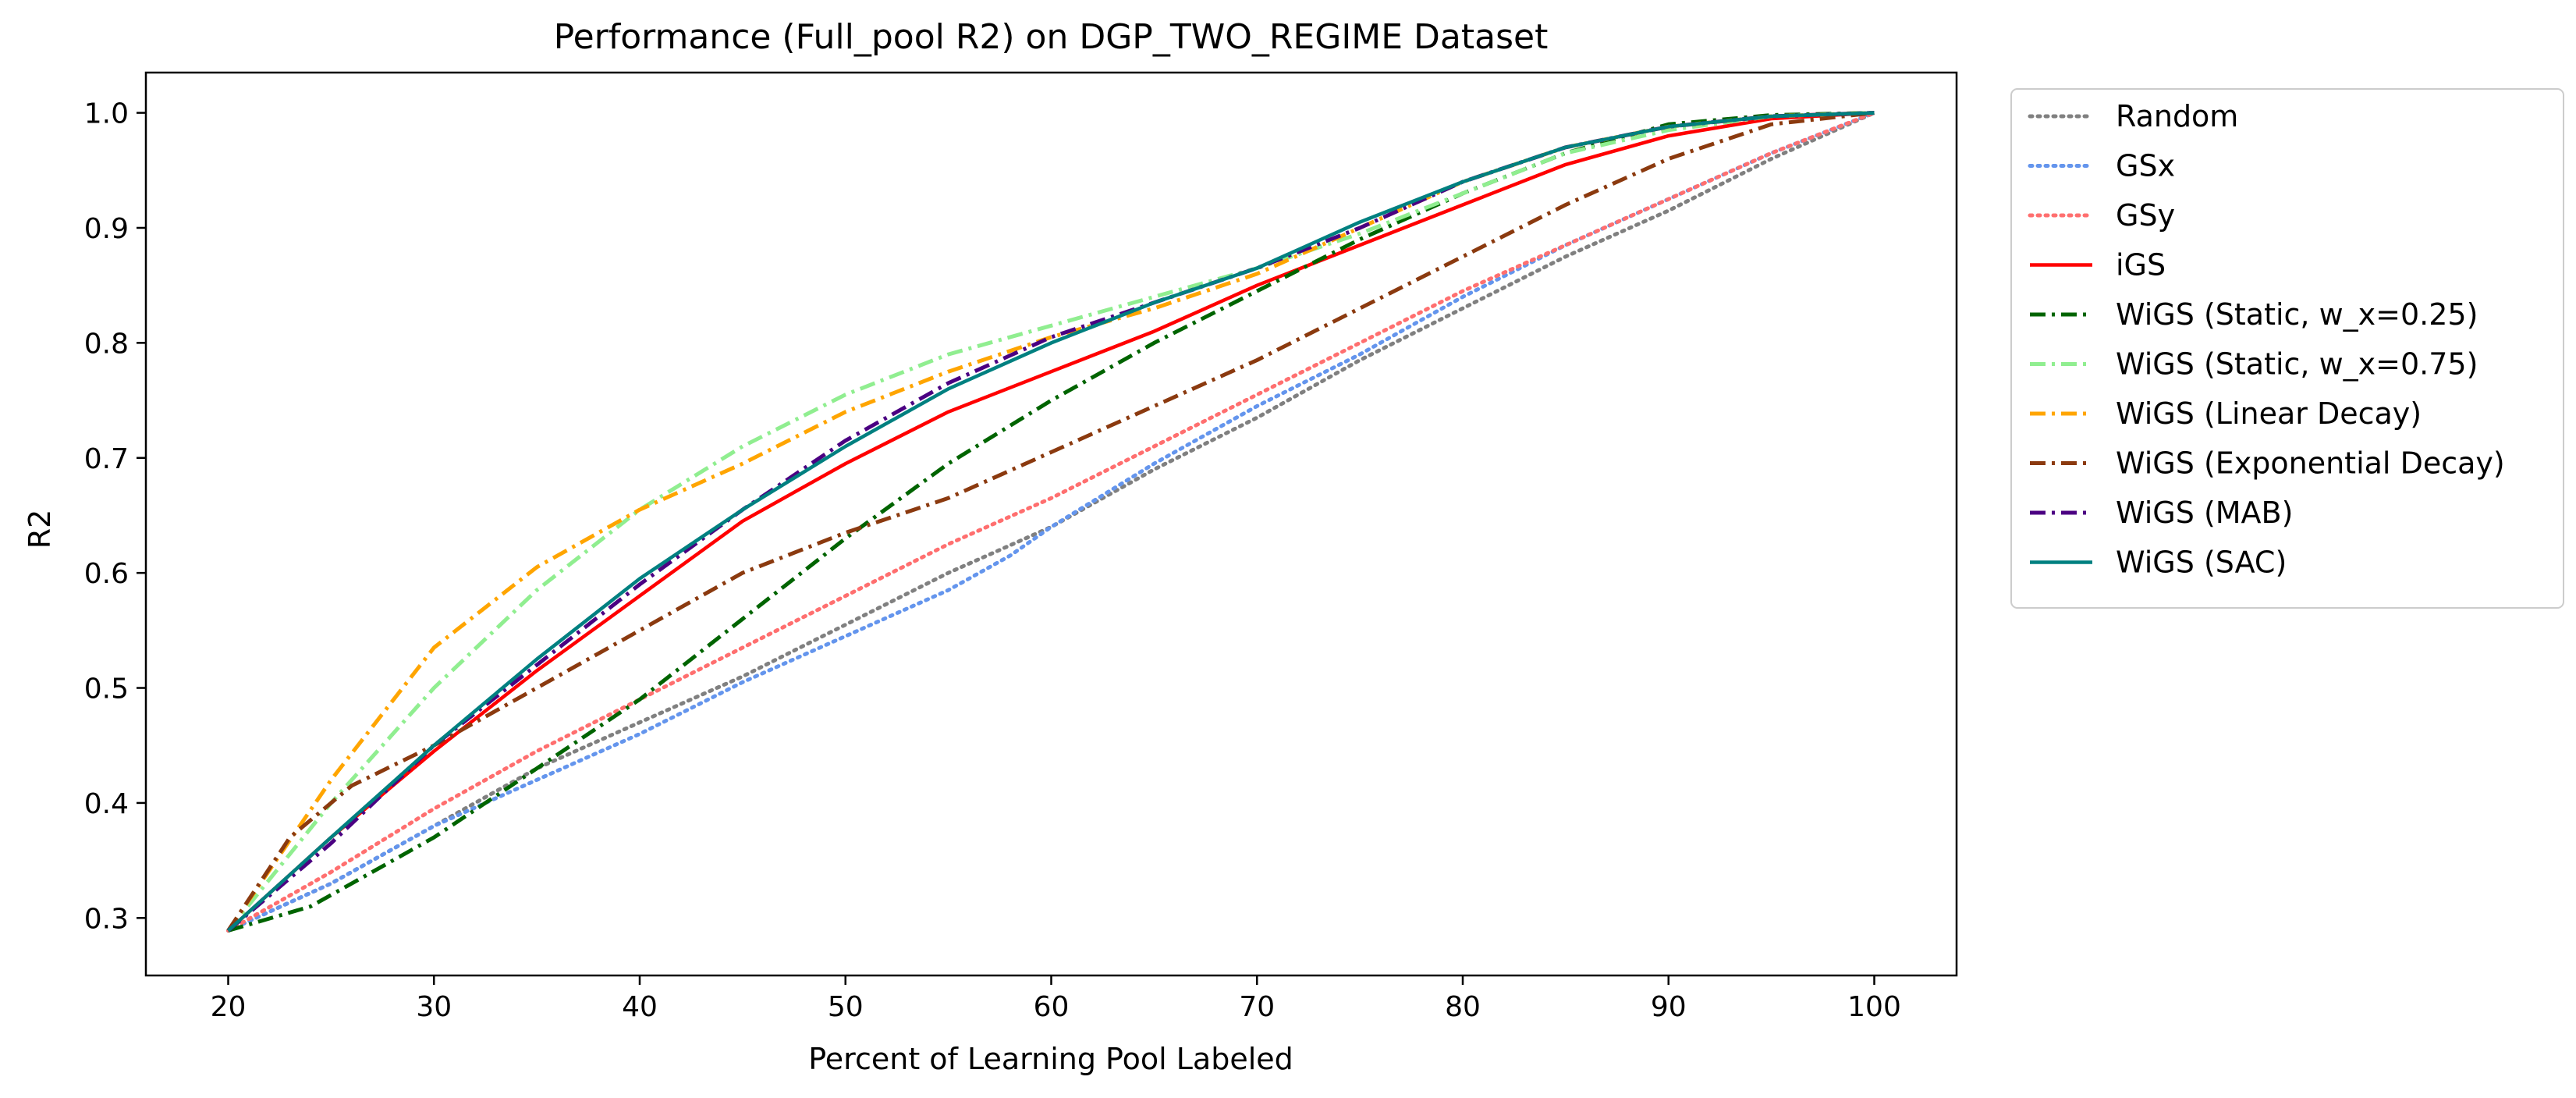  What do you see at coordinates (2269, 413) in the screenshot?
I see `legend-label: WiGS (Linear Decay)` at bounding box center [2269, 413].